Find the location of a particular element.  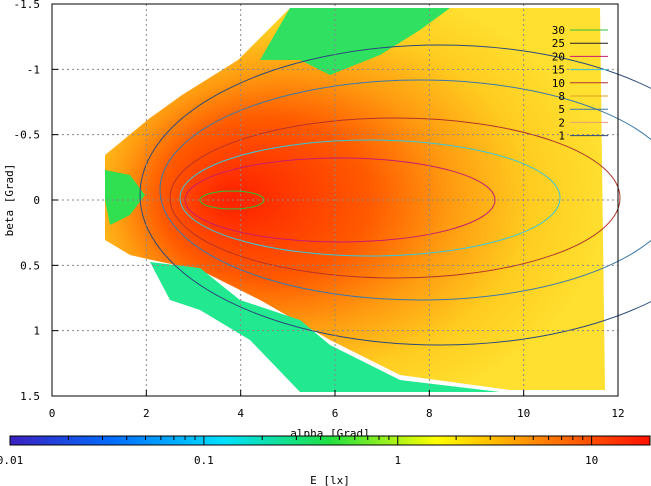

y-ticks: -1.5 -1 -0.5 0 0.5 1 1.5 is located at coordinates (36, 201).